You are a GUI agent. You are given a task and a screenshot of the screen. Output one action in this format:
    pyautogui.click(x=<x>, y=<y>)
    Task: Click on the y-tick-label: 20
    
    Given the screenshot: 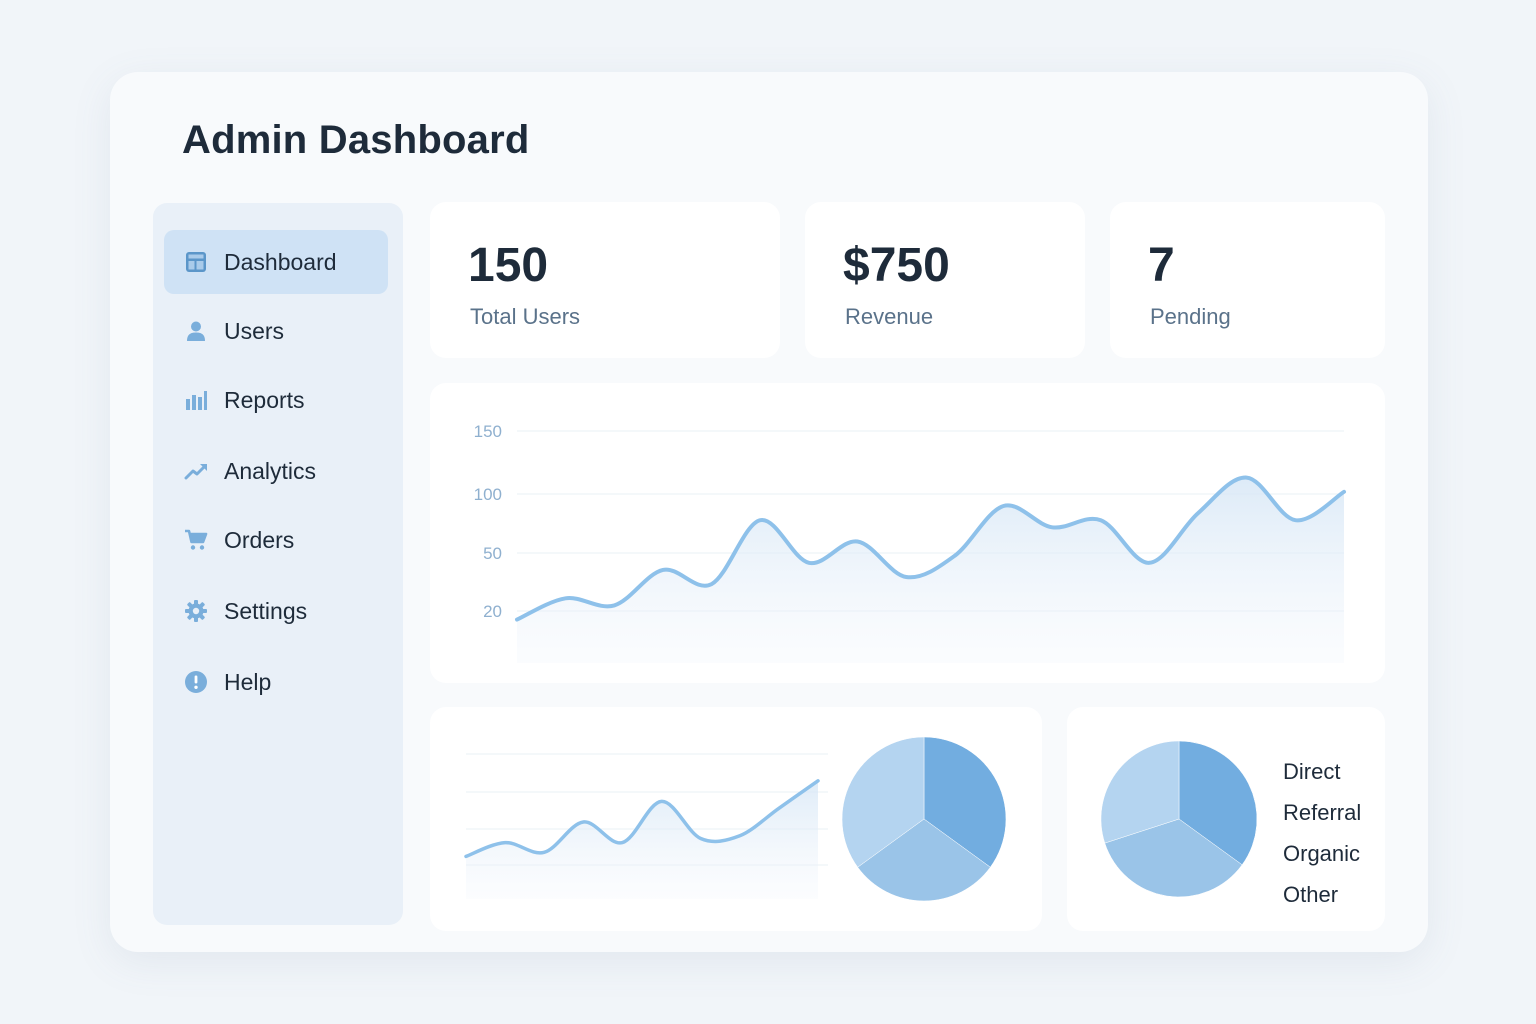 What is the action you would take?
    pyautogui.click(x=492, y=611)
    